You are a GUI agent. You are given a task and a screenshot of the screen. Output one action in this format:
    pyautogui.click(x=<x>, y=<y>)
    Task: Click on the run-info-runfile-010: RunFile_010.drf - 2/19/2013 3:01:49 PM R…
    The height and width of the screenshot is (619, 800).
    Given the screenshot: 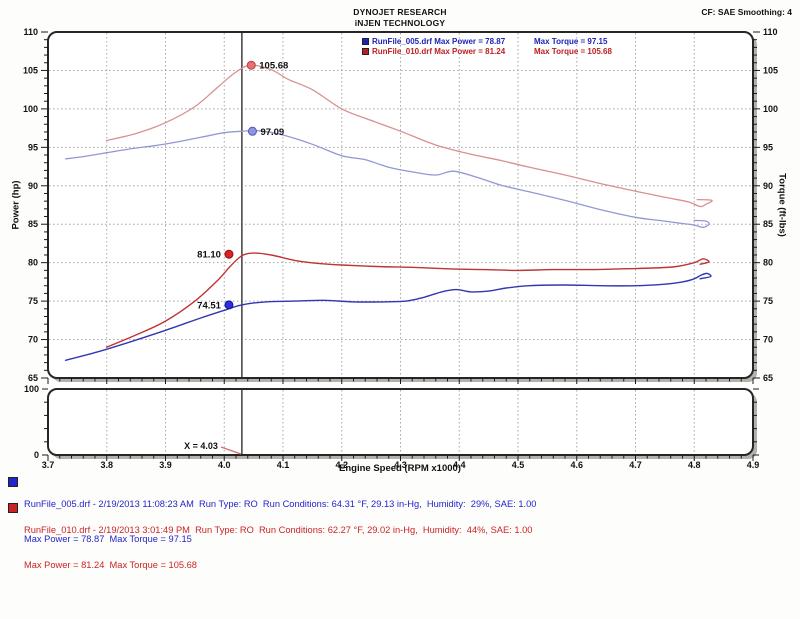 What is the action you would take?
    pyautogui.click(x=398, y=548)
    